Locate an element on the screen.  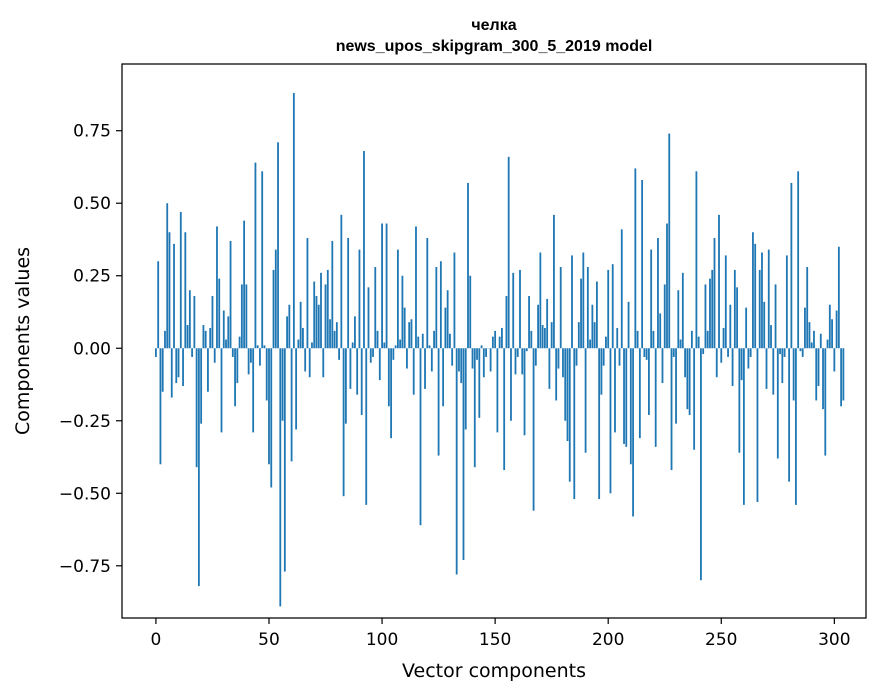
x-tick-label: 300 is located at coordinates (834, 640).